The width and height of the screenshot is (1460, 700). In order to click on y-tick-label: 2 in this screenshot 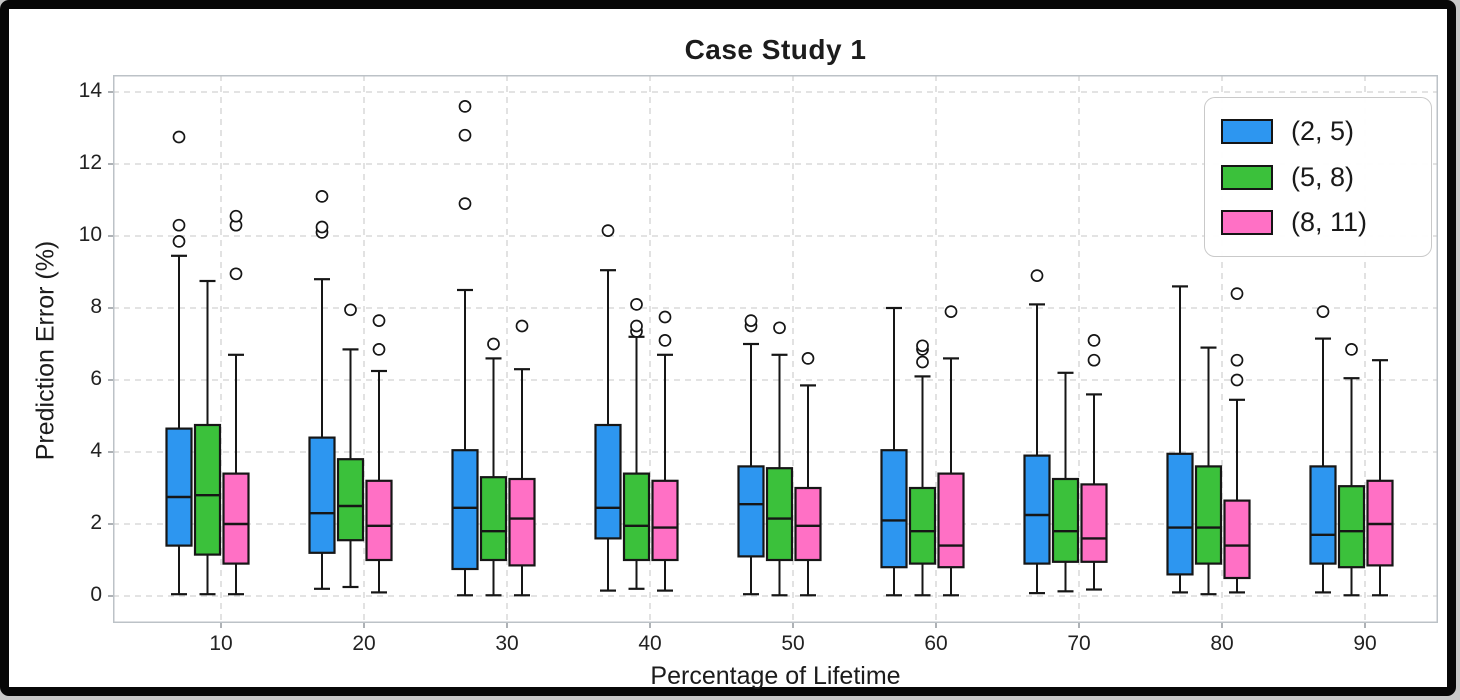, I will do `click(96, 522)`.